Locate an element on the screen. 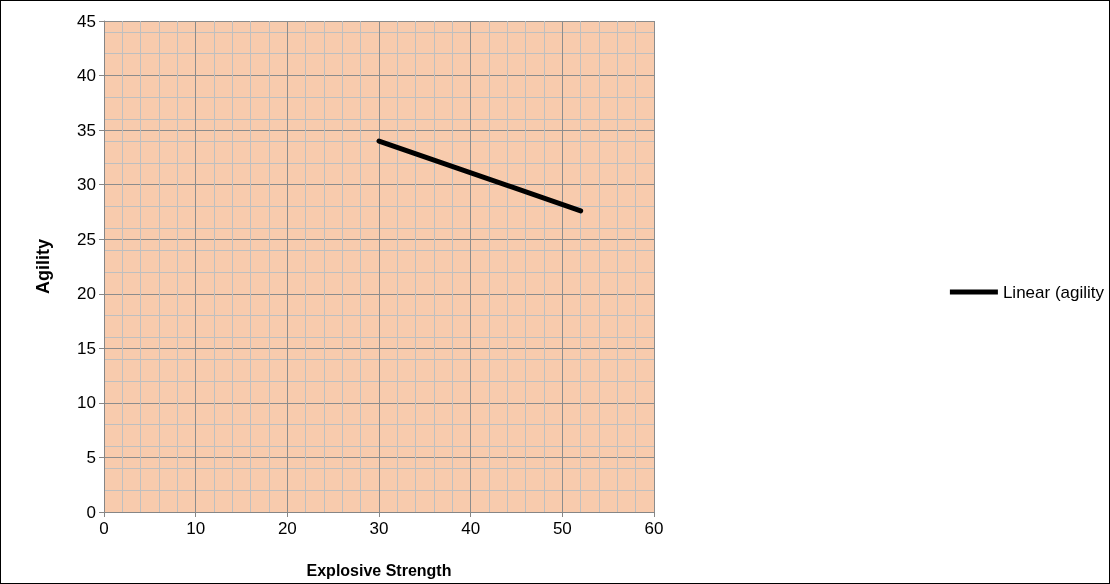 This screenshot has height=584, width=1110. y-tick-label: 30 is located at coordinates (86, 185).